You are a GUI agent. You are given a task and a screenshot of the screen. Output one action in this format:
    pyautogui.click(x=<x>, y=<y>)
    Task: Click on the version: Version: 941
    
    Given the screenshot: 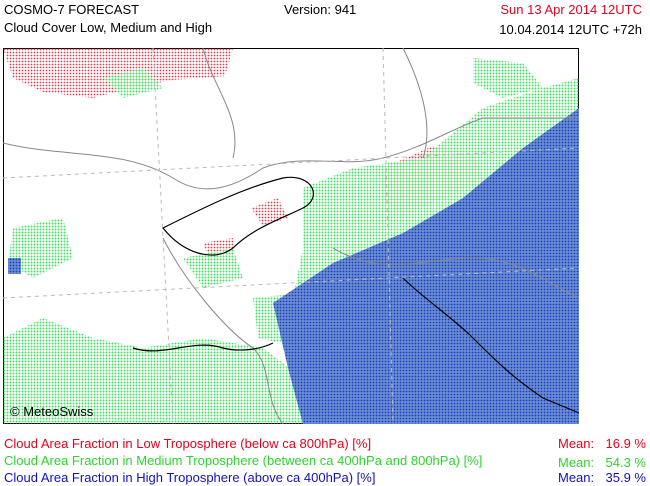 What is the action you would take?
    pyautogui.click(x=320, y=9)
    